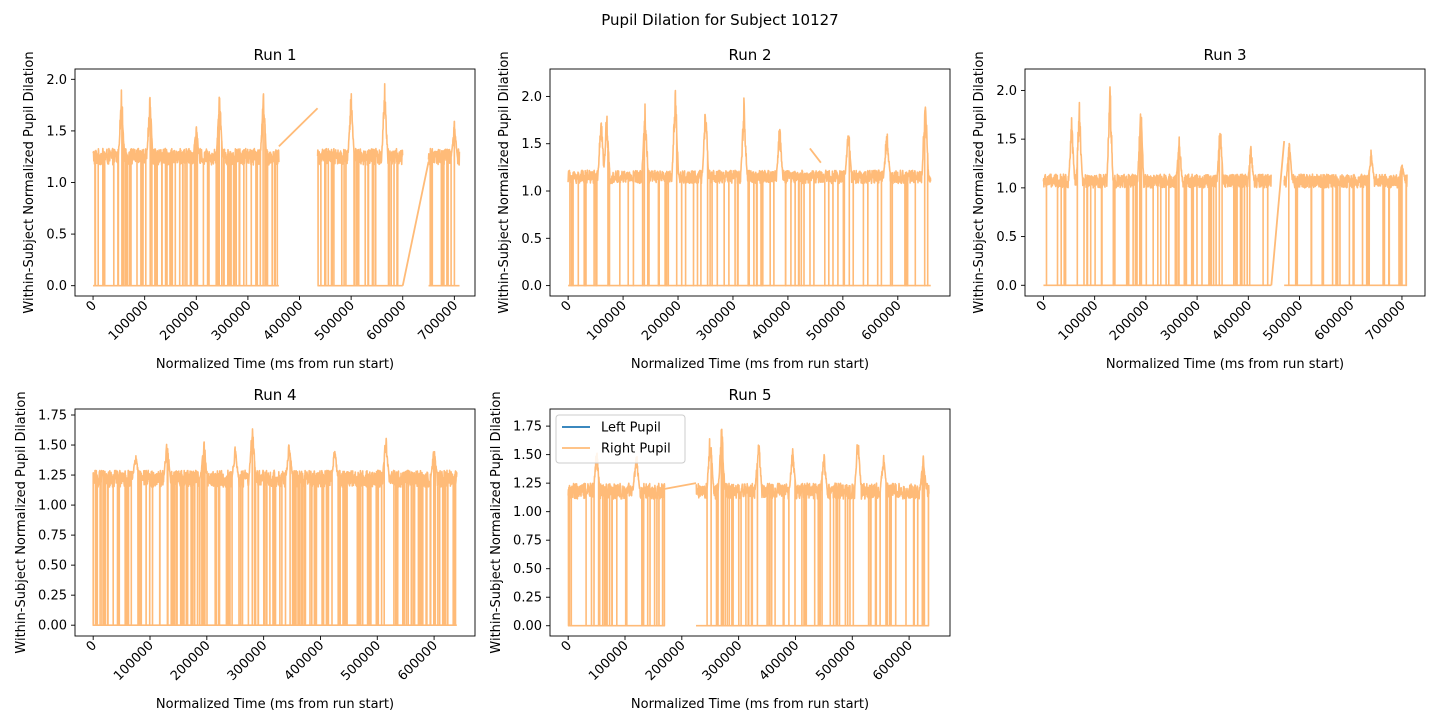  What do you see at coordinates (749, 395) in the screenshot?
I see `subplot-title: Run 5` at bounding box center [749, 395].